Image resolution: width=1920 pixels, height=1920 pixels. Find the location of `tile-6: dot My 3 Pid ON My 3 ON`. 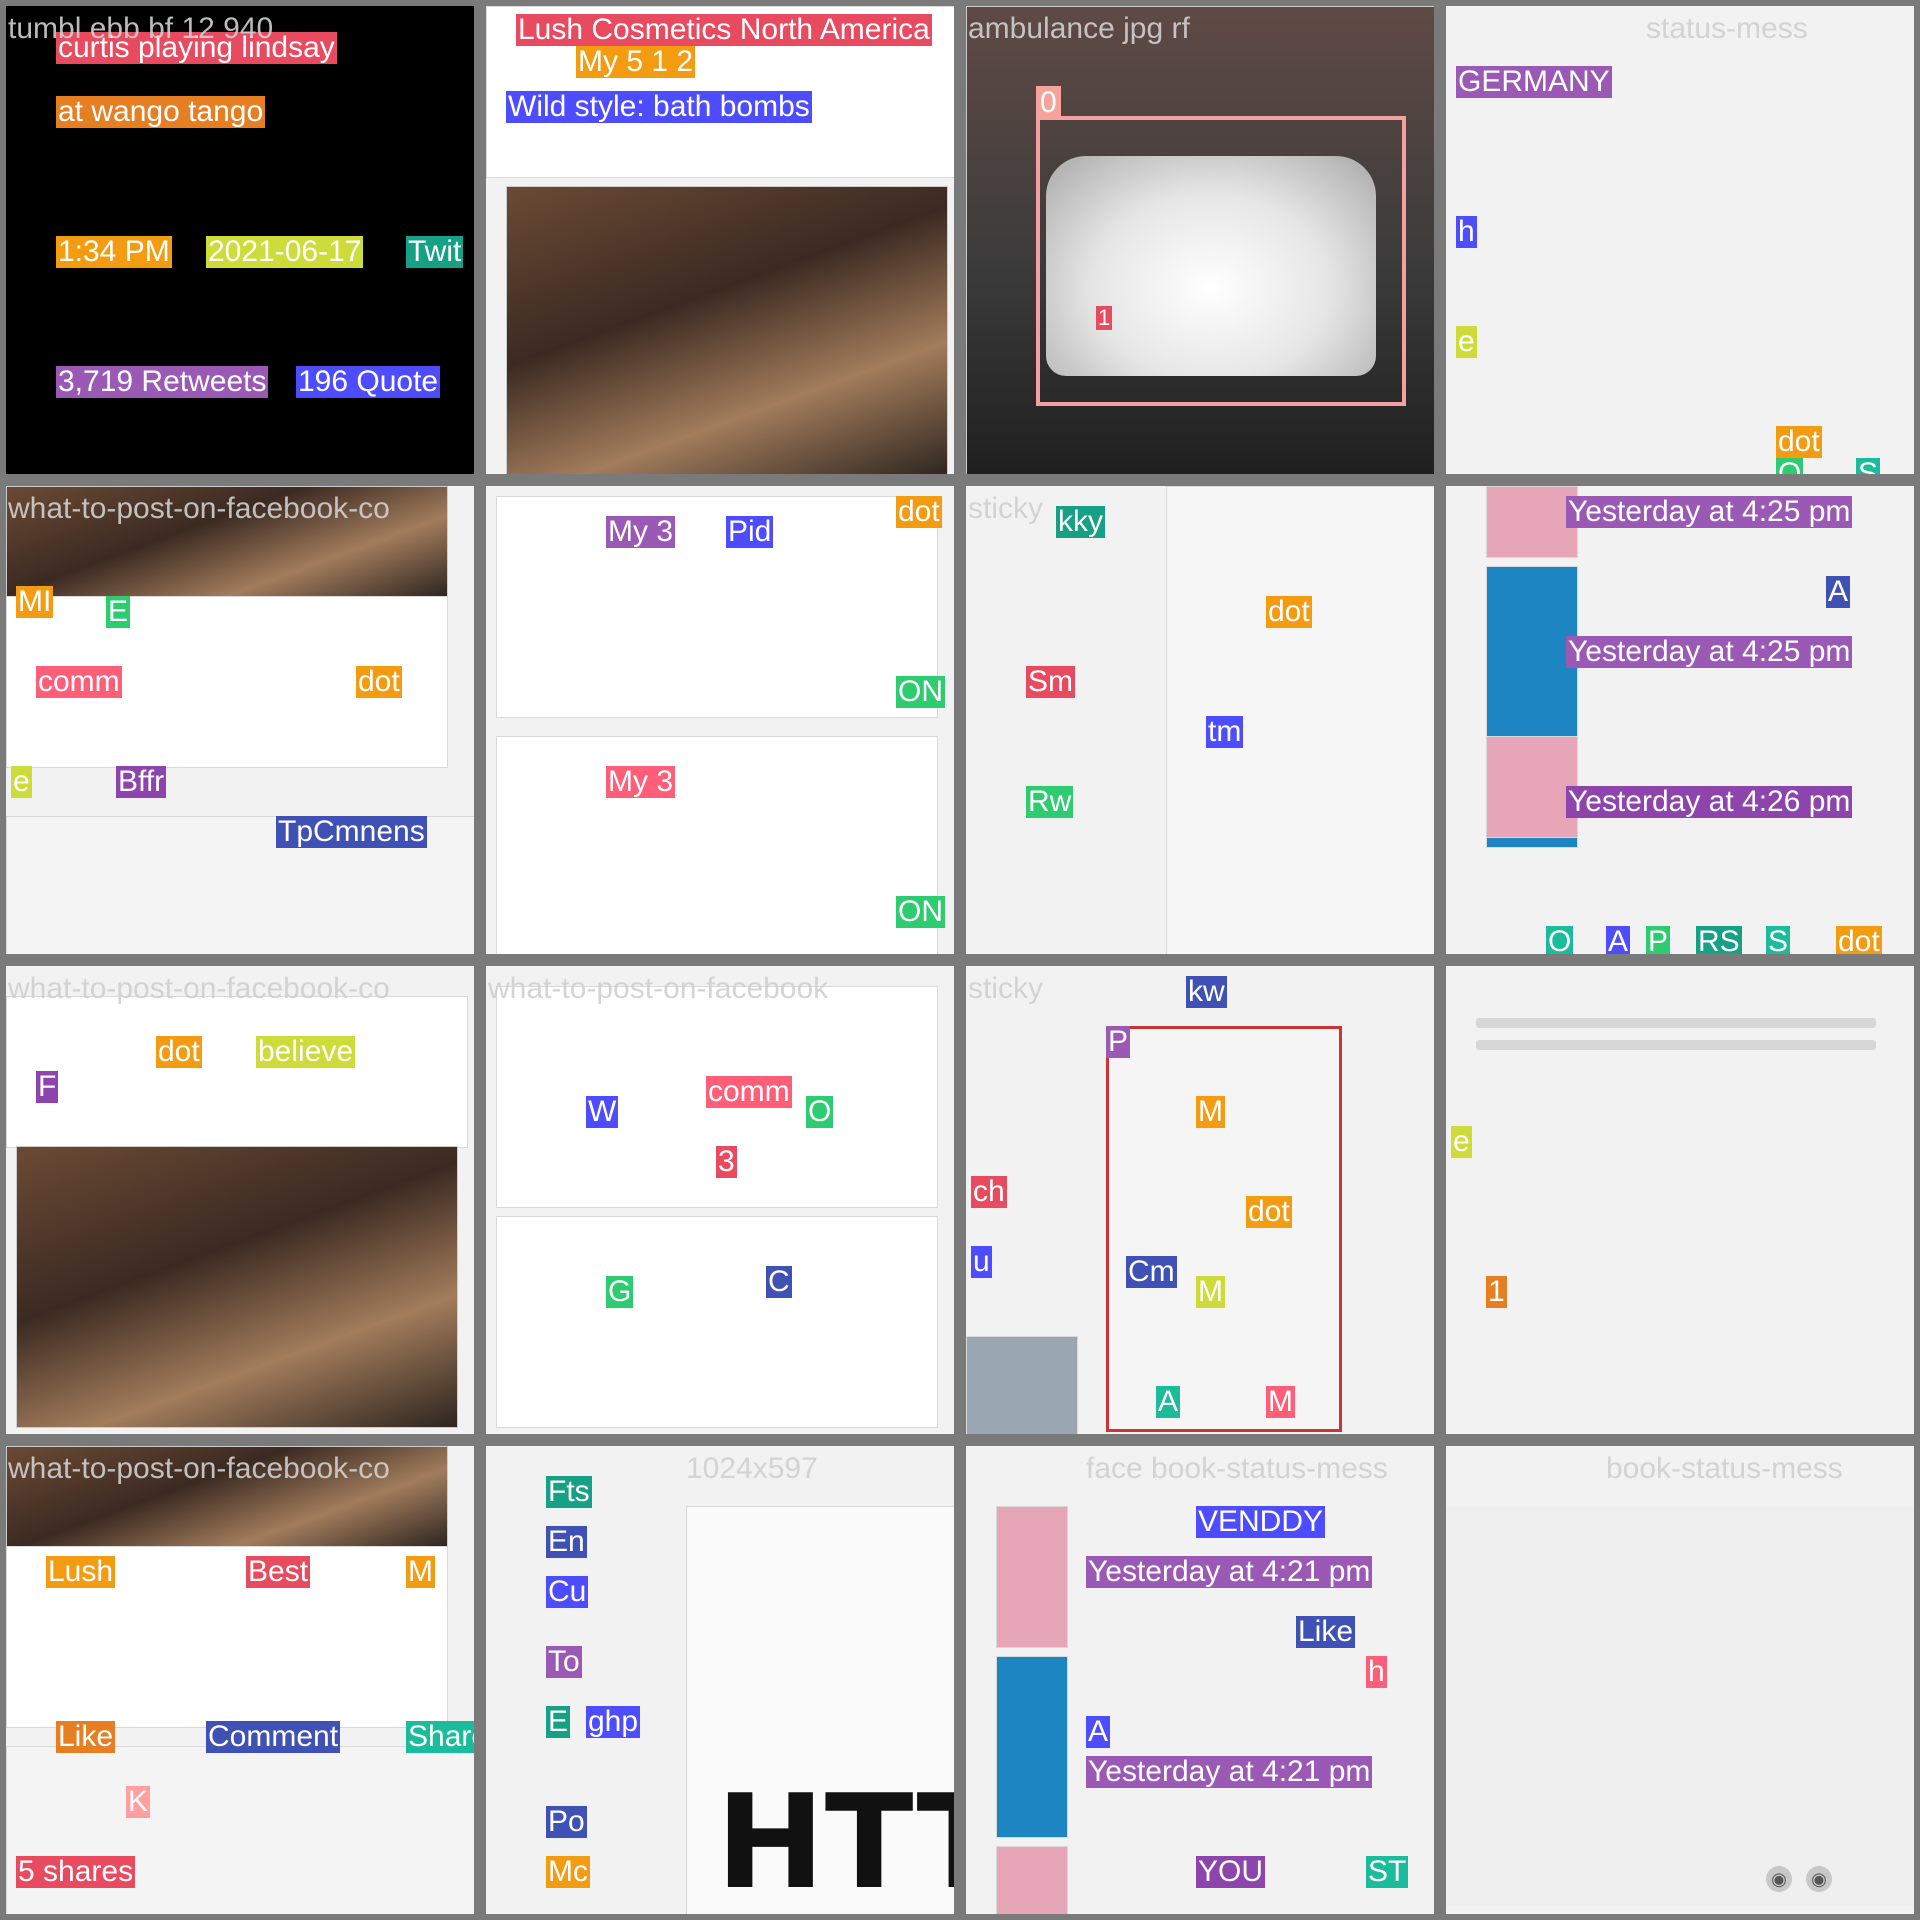

tile-6: dot My 3 Pid ON My 3 ON is located at coordinates (720, 720).